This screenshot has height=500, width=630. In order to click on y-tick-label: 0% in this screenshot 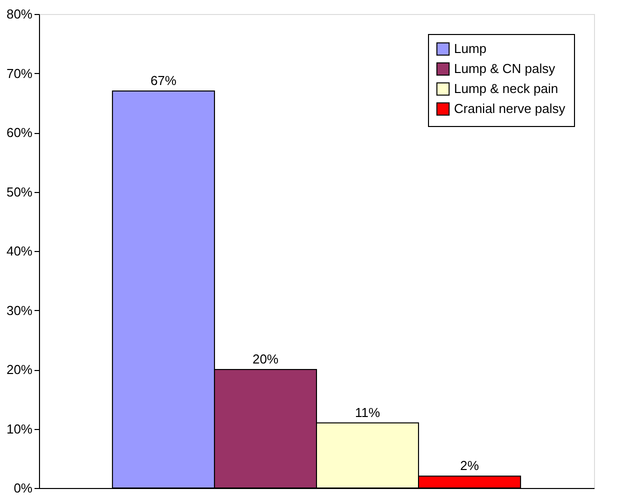, I will do `click(23, 488)`.